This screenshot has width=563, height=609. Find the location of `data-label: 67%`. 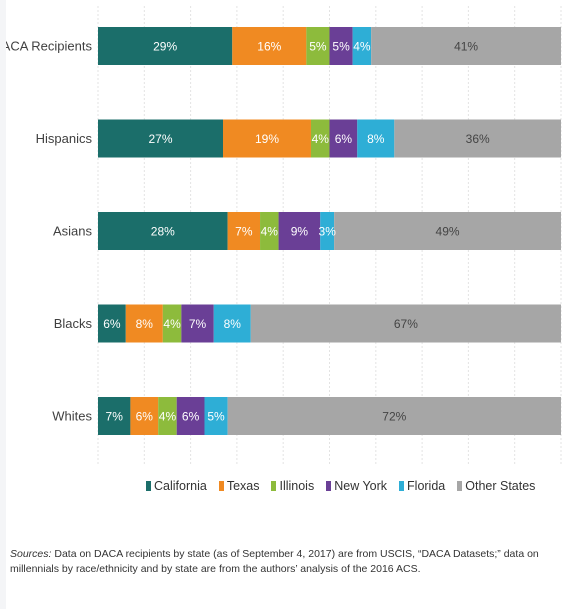

data-label: 67% is located at coordinates (406, 324).